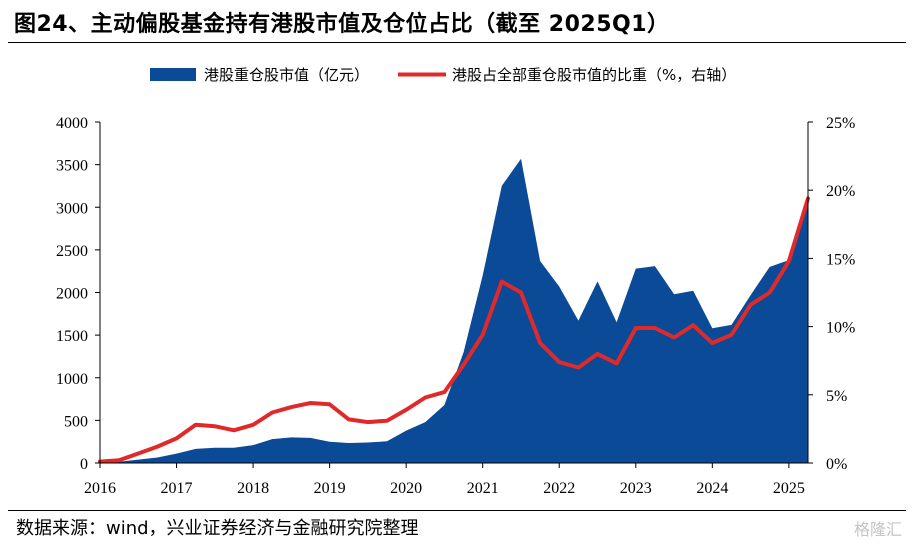 The image size is (914, 546). What do you see at coordinates (712, 488) in the screenshot?
I see `x-axis-tick-label: 2024` at bounding box center [712, 488].